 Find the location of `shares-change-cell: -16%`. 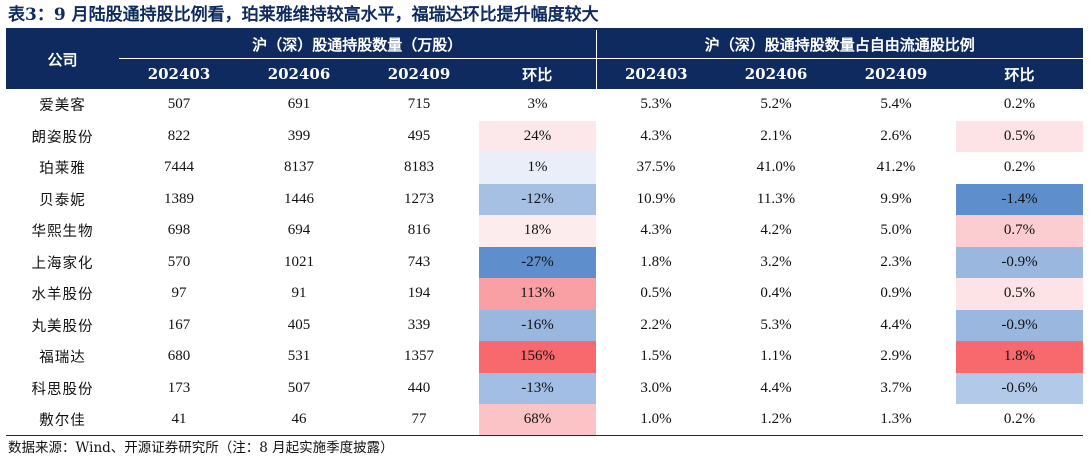

shares-change-cell: -16% is located at coordinates (538, 325).